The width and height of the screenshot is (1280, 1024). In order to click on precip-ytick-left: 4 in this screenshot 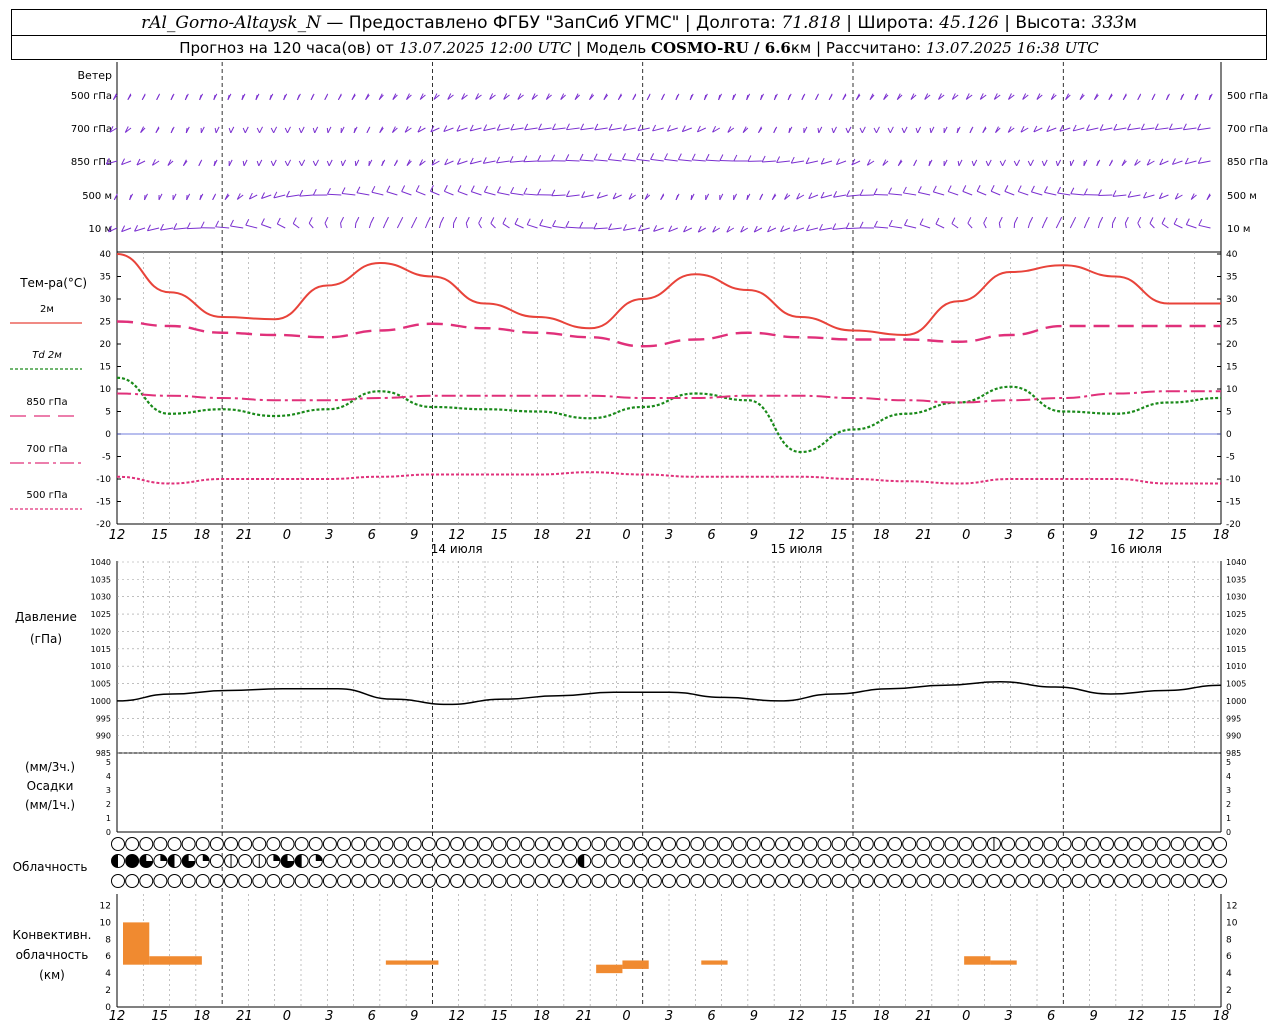, I will do `click(108, 776)`.